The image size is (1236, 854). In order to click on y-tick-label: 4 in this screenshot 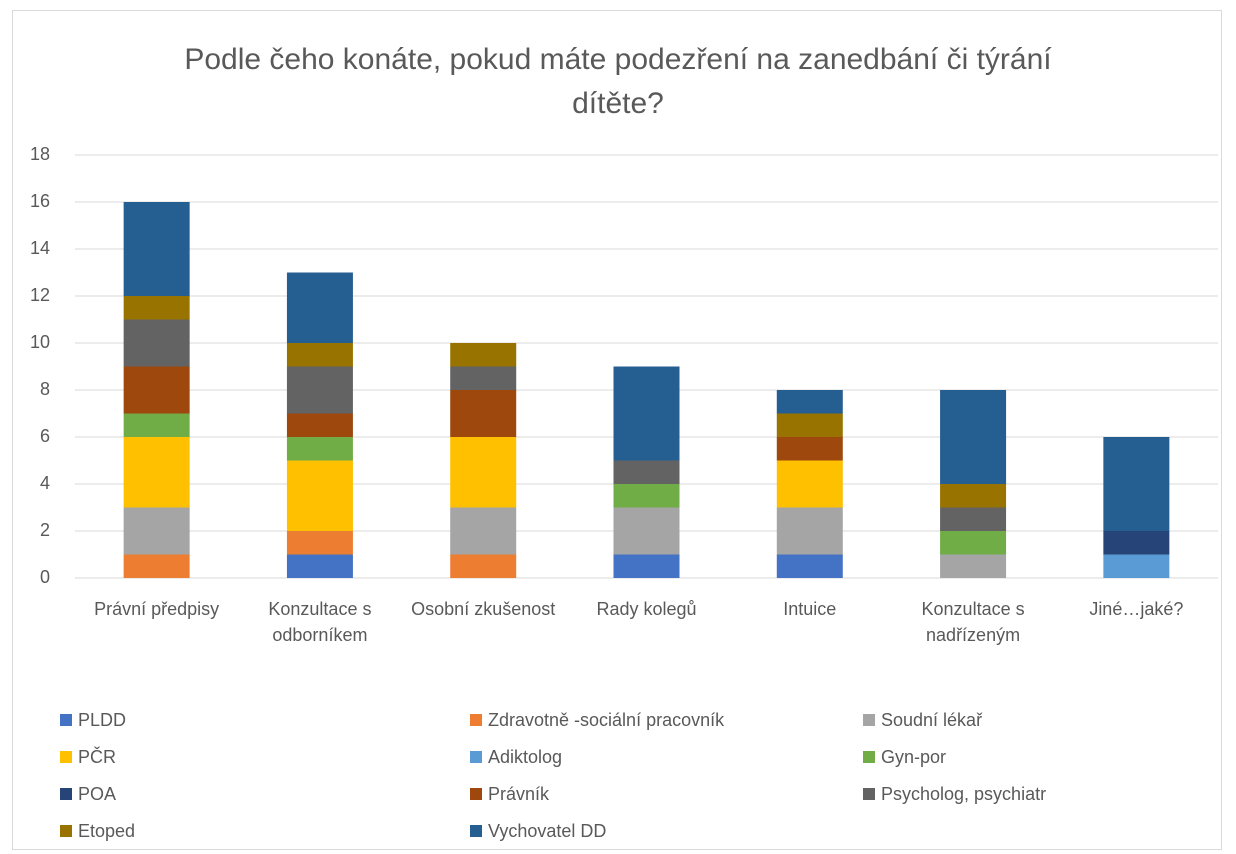, I will do `click(45, 483)`.